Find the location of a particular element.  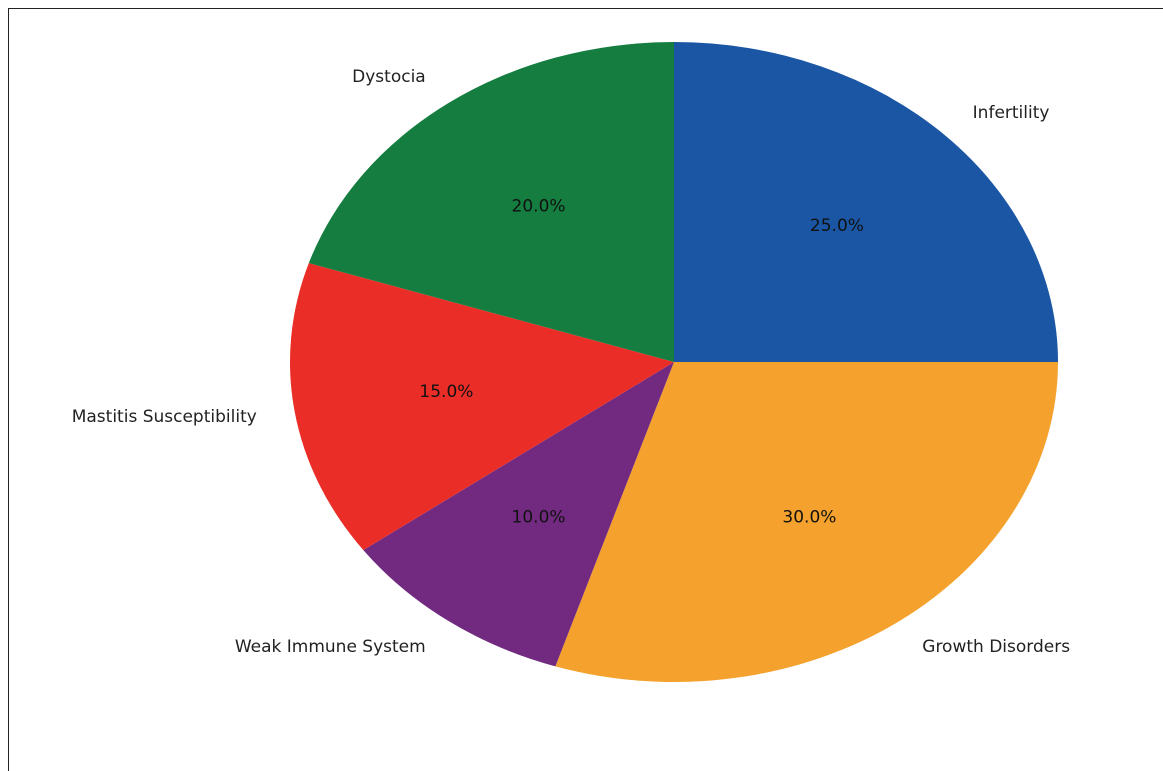

pie-percent-label: 15.0% is located at coordinates (446, 392).